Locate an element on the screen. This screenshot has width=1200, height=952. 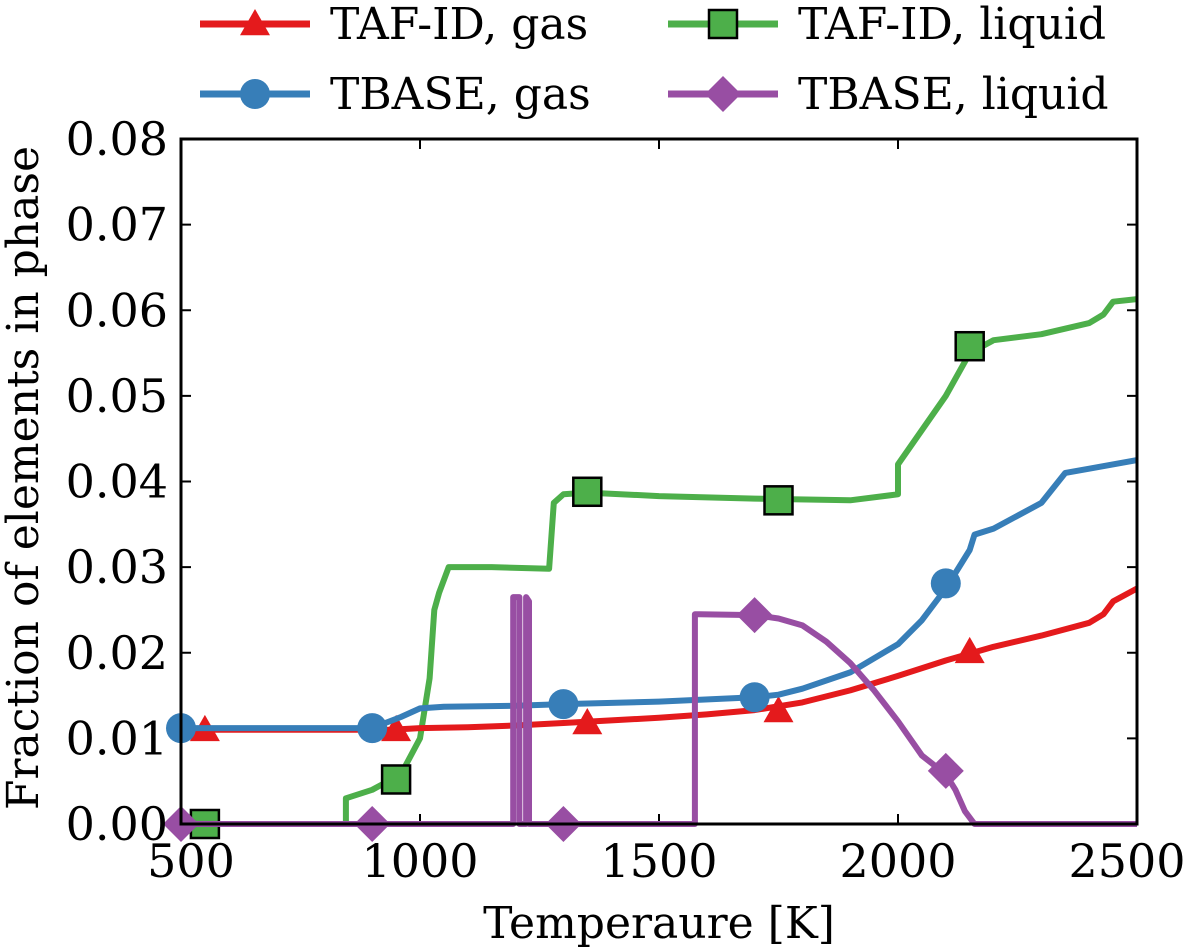
legend-item-tbase-liquid: TBASE, liquid is located at coordinates (888, 94).